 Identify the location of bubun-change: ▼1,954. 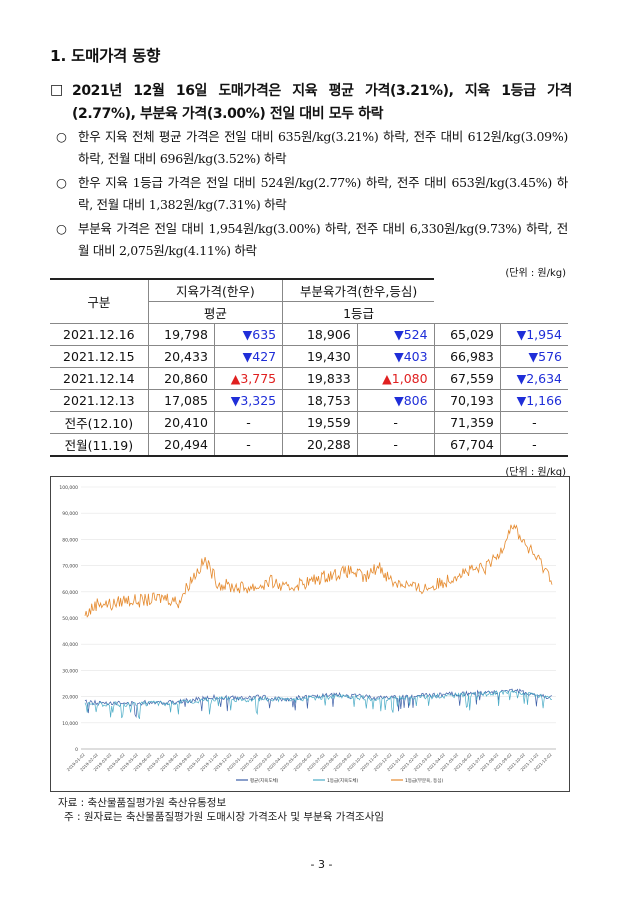
(533, 334).